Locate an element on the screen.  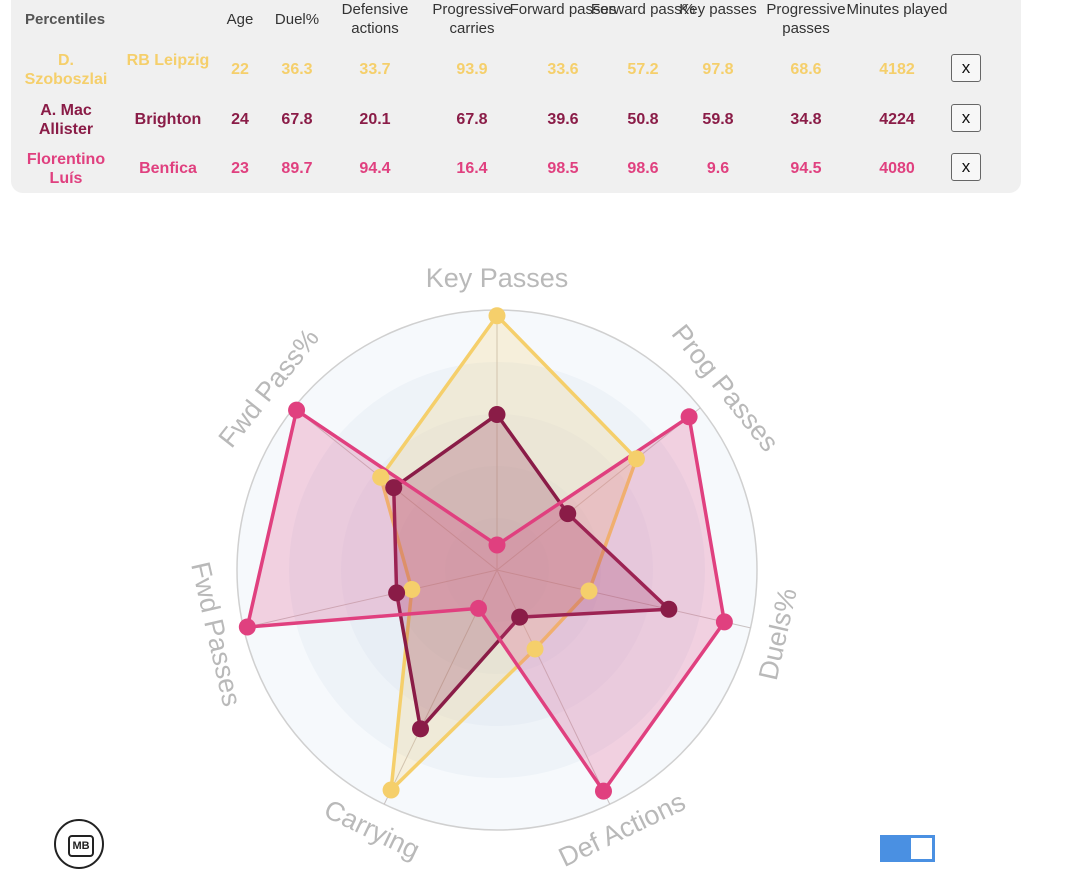
cell-minutes: 4080 is located at coordinates (897, 168).